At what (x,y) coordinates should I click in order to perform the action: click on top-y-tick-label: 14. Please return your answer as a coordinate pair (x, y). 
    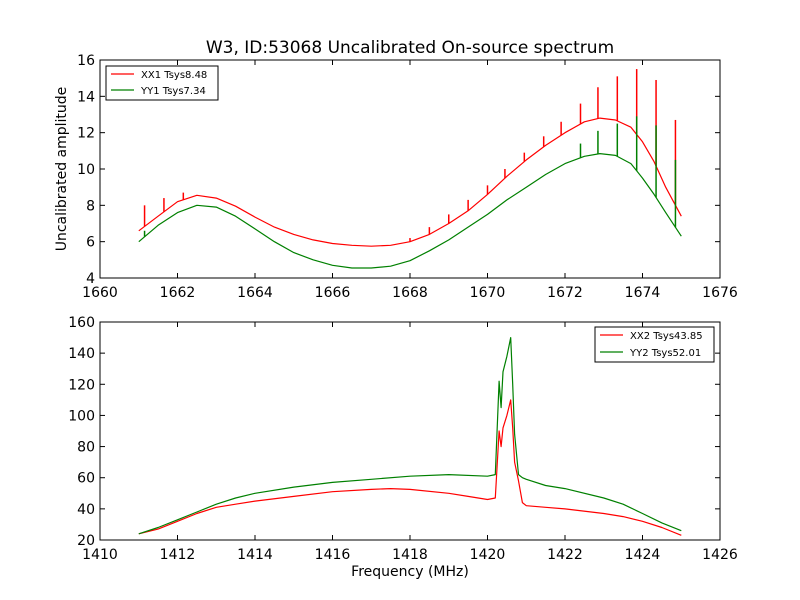
    Looking at the image, I should click on (86, 97).